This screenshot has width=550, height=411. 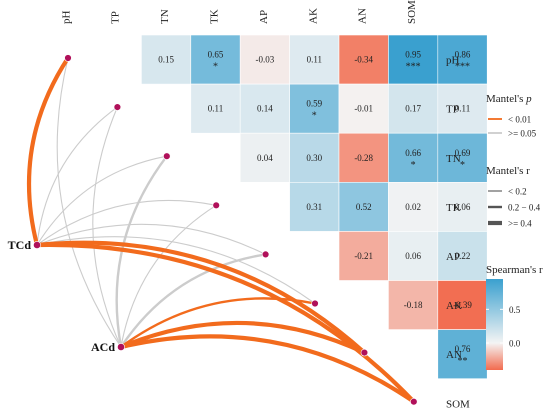 I want to click on heatmap-cell-ph-tk, so click(x=264, y=59).